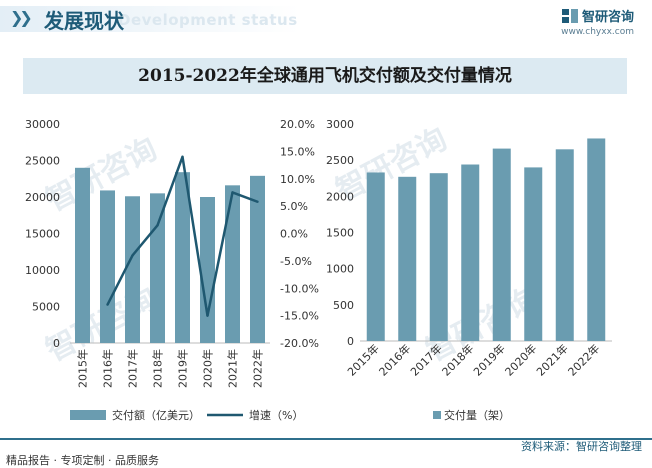 Image resolution: width=652 pixels, height=468 pixels. I want to click on chevron-icon: ❯❯, so click(21, 17).